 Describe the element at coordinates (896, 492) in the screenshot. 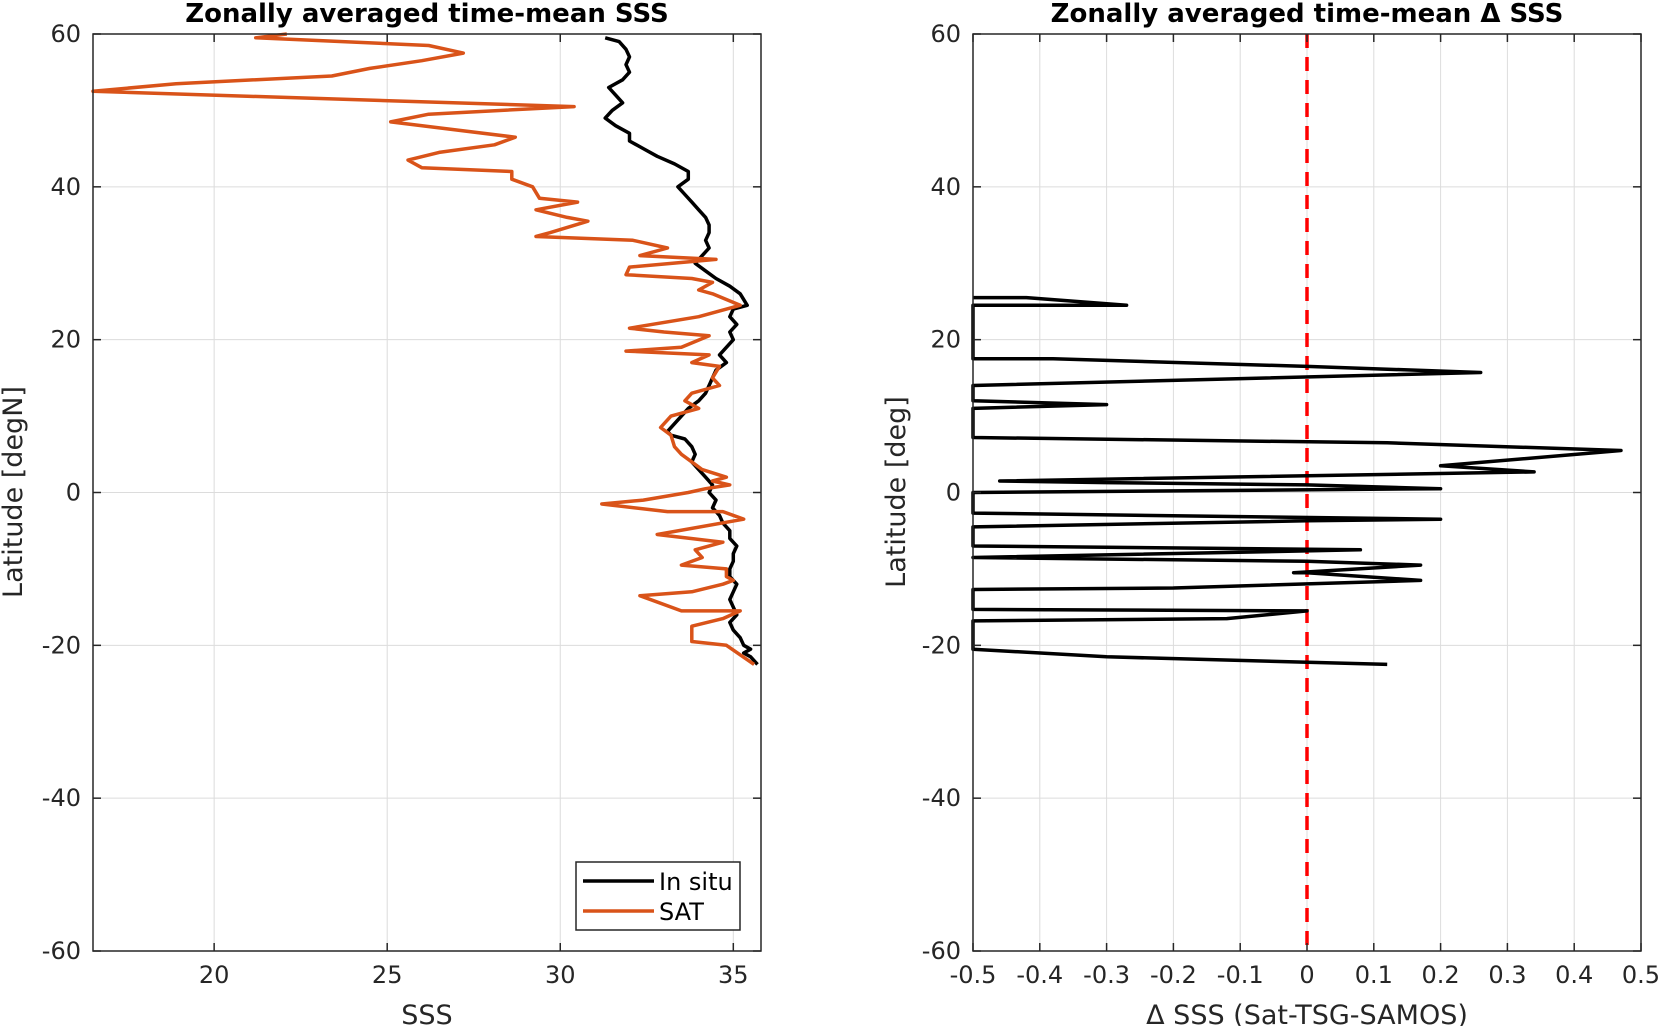

I see `right-y-axis-label: Latitude [deg]` at that location.